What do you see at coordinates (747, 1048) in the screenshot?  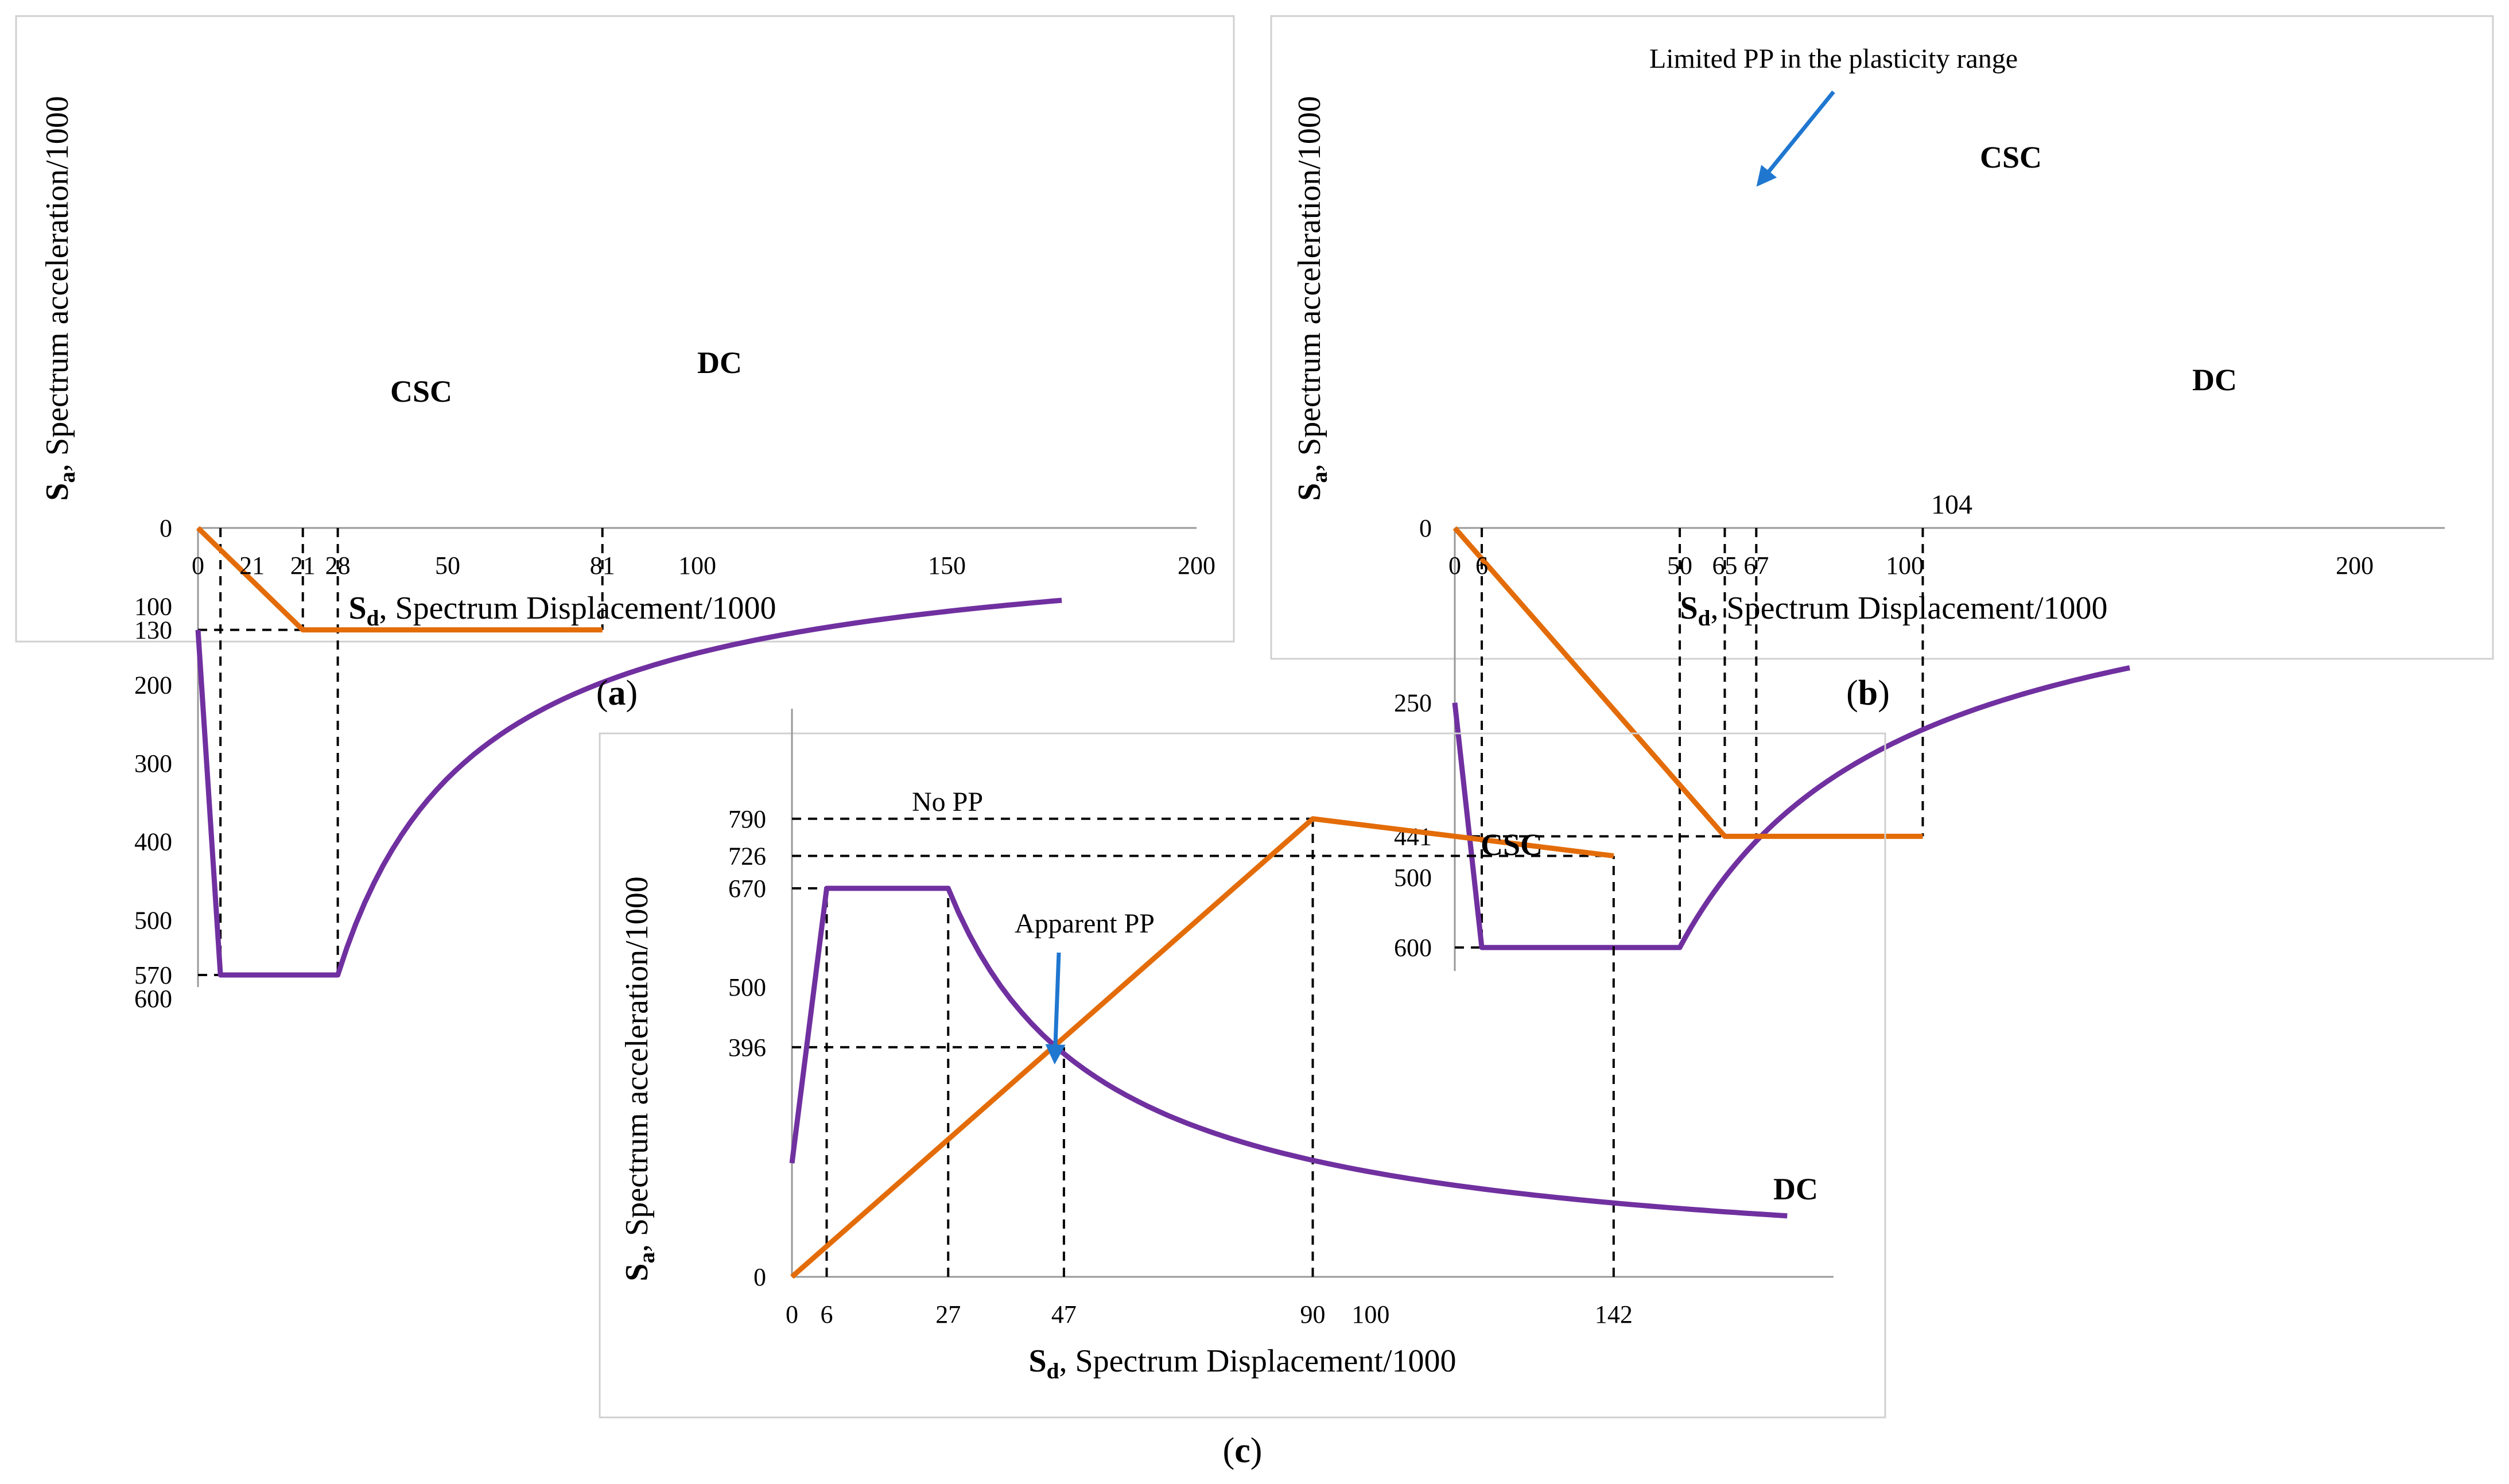 I see `y-tick-label: 396` at bounding box center [747, 1048].